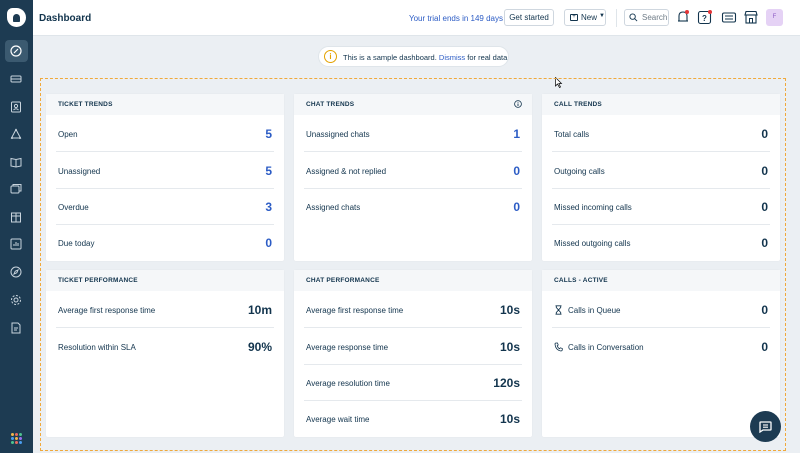  What do you see at coordinates (16, 134) in the screenshot?
I see `groups-icon` at bounding box center [16, 134].